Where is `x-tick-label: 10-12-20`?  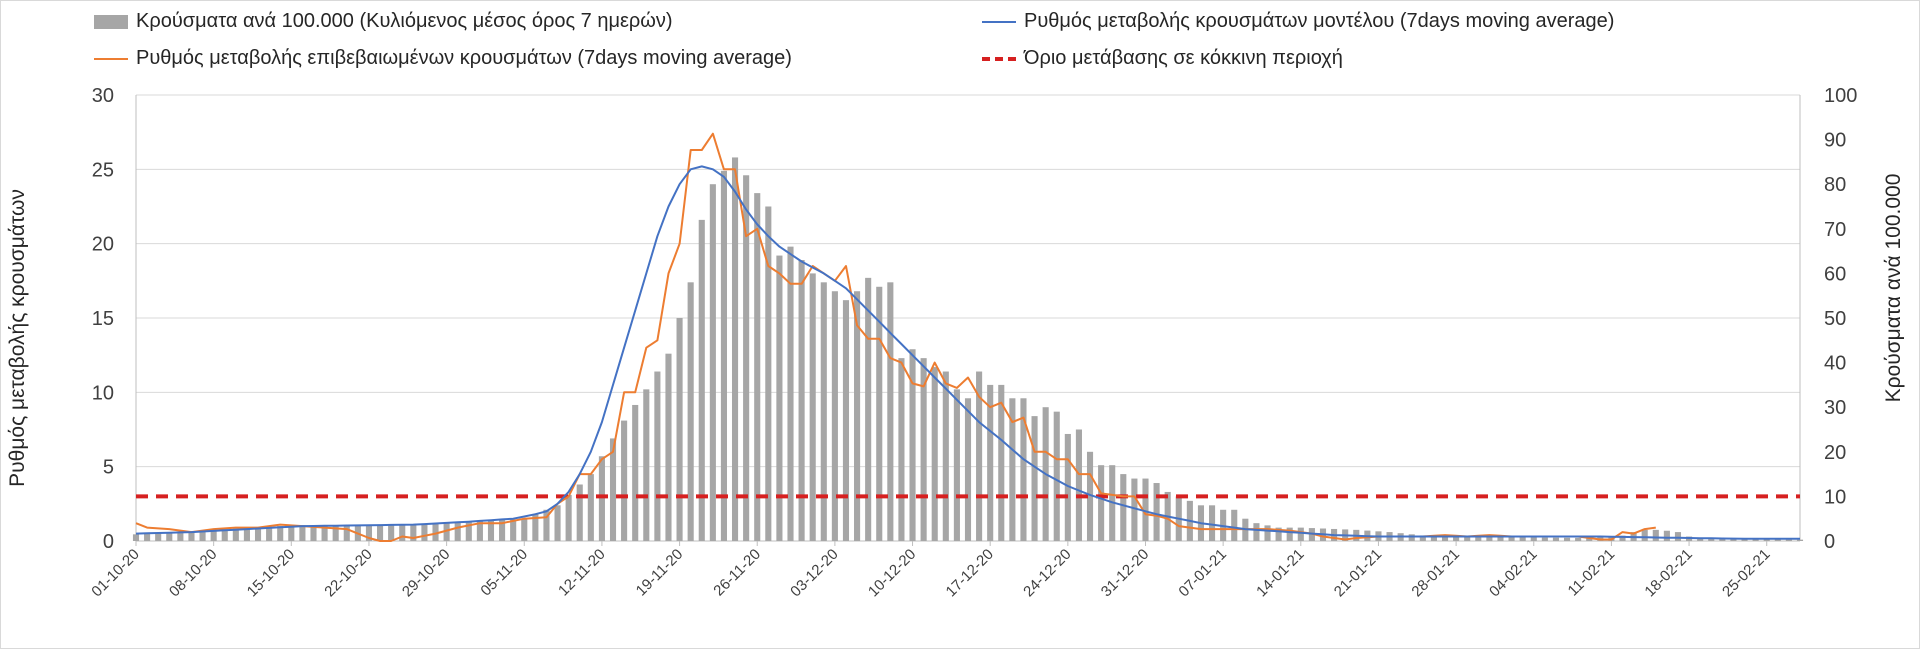 x-tick-label: 10-12-20 is located at coordinates (892, 573).